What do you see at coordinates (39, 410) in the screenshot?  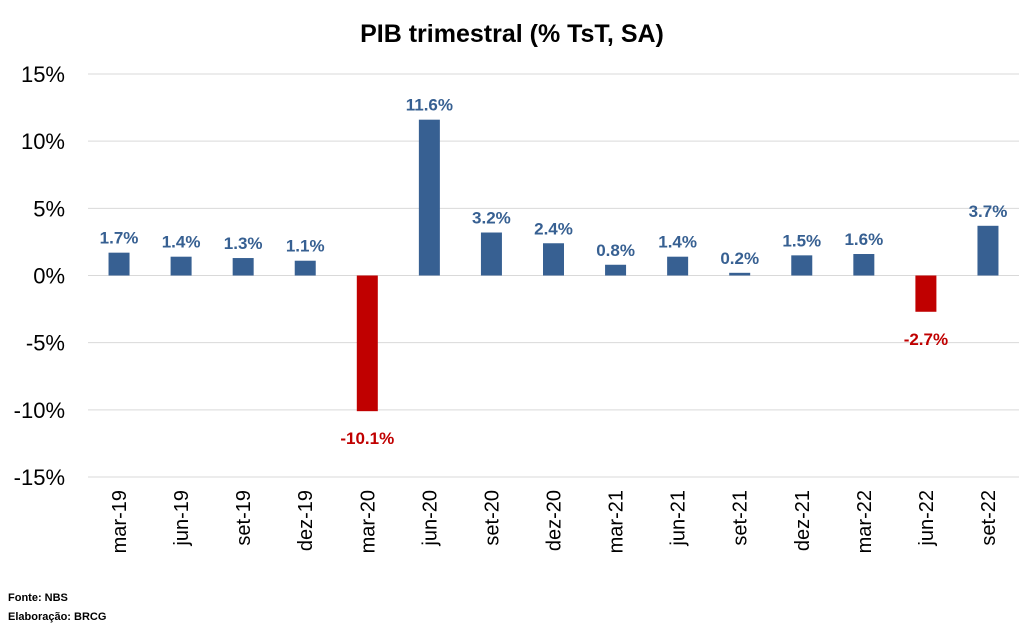 I see `y-tick-label: -10%` at bounding box center [39, 410].